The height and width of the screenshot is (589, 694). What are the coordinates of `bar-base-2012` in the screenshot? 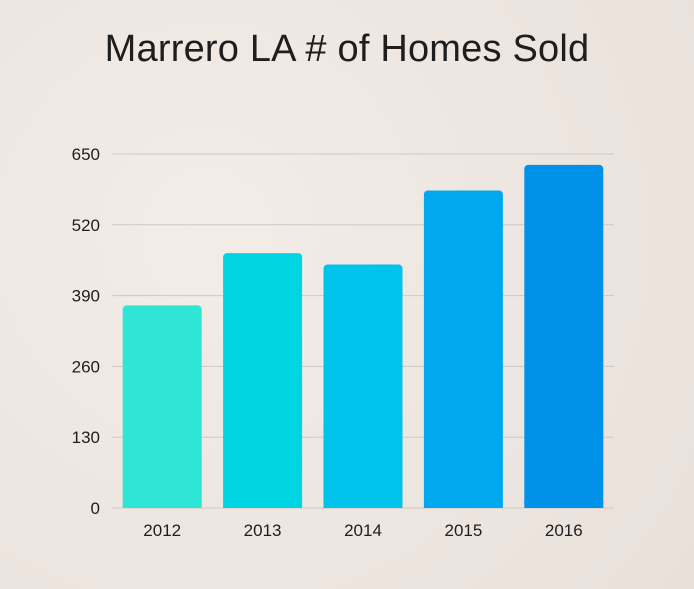 It's located at (162, 505).